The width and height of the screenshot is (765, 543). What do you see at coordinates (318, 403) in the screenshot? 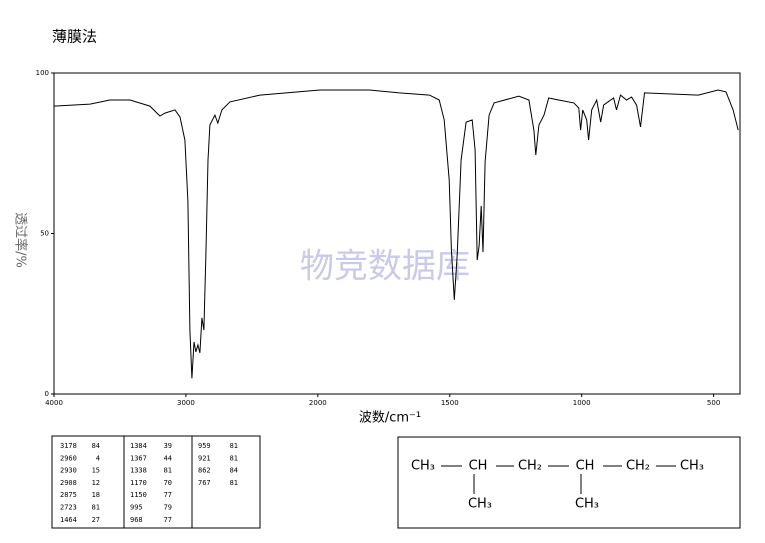
I see `x-tick-label: 2000` at bounding box center [318, 403].